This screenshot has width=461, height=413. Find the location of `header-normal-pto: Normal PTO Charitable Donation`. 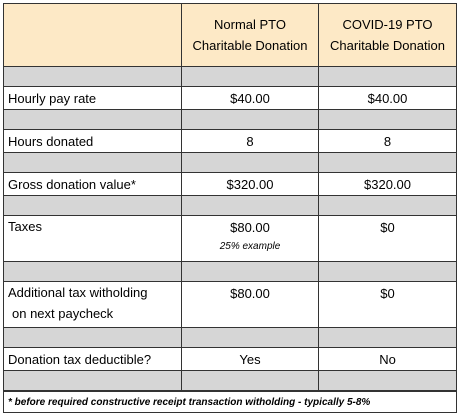

header-normal-pto: Normal PTO Charitable Donation is located at coordinates (250, 35).